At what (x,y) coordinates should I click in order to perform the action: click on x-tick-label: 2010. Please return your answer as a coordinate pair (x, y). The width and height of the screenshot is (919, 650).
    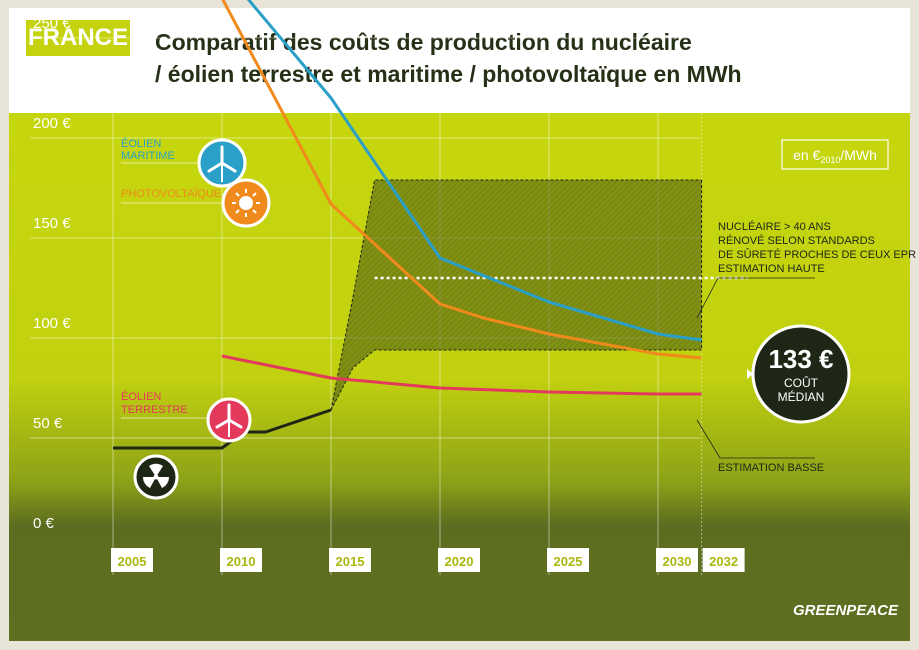
    Looking at the image, I should click on (241, 561).